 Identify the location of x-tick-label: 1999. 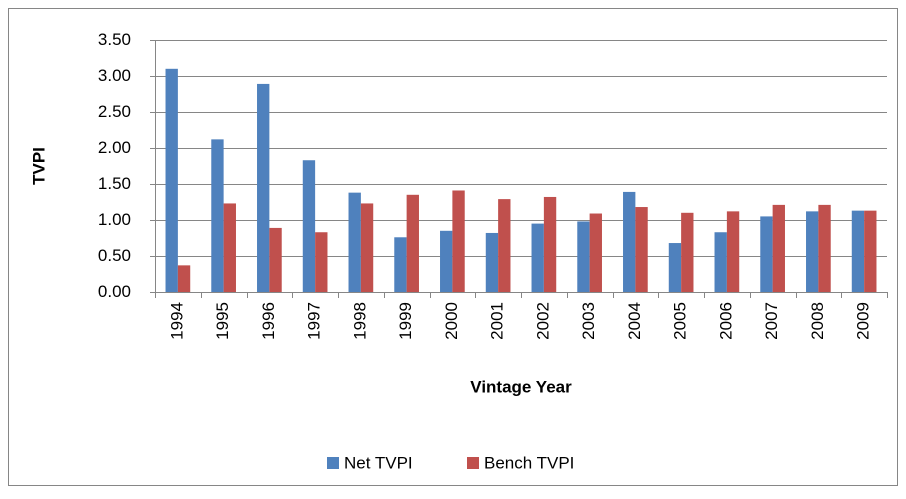
(405, 321).